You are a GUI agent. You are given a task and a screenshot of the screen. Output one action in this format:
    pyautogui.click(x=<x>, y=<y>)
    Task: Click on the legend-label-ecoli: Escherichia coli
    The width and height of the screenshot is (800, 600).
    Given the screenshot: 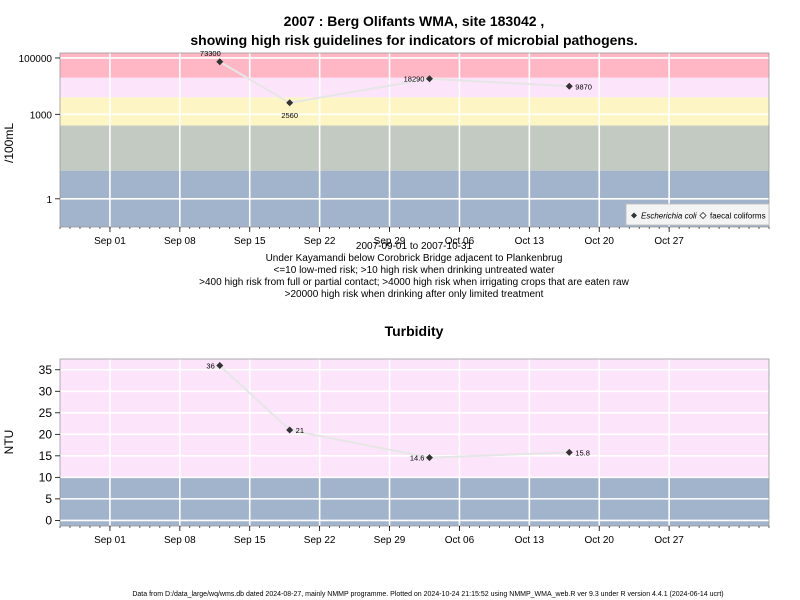 What is the action you would take?
    pyautogui.click(x=669, y=216)
    